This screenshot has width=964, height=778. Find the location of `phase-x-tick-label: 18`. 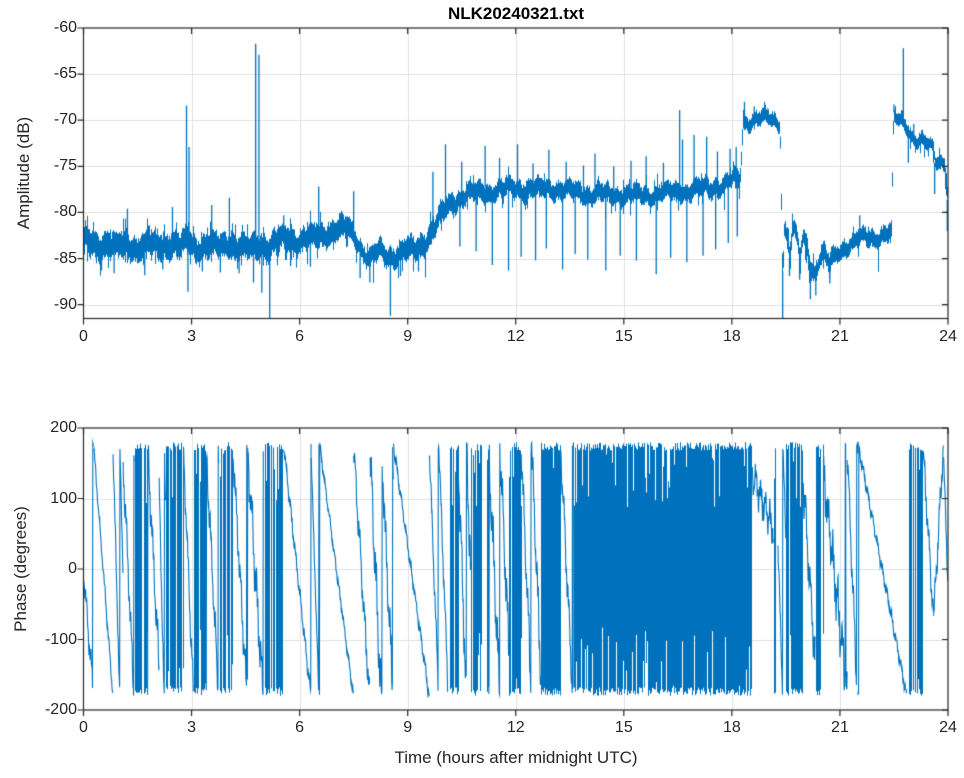

phase-x-tick-label: 18 is located at coordinates (731, 727).